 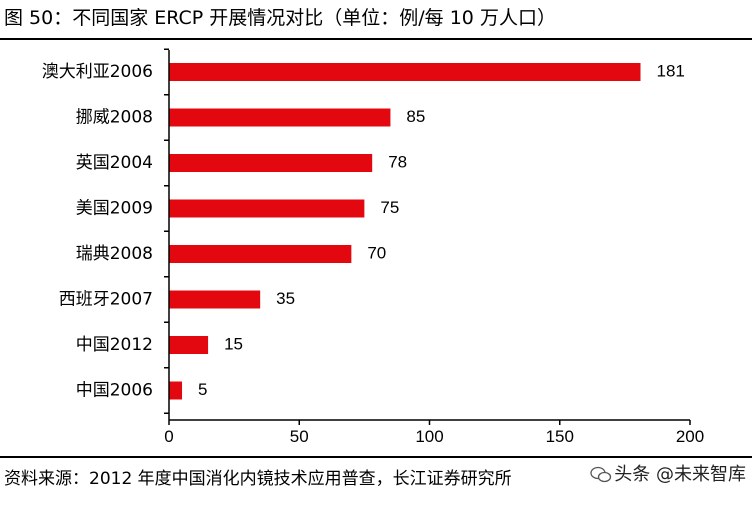 What do you see at coordinates (114, 345) in the screenshot?
I see `category-label: 中国2012` at bounding box center [114, 345].